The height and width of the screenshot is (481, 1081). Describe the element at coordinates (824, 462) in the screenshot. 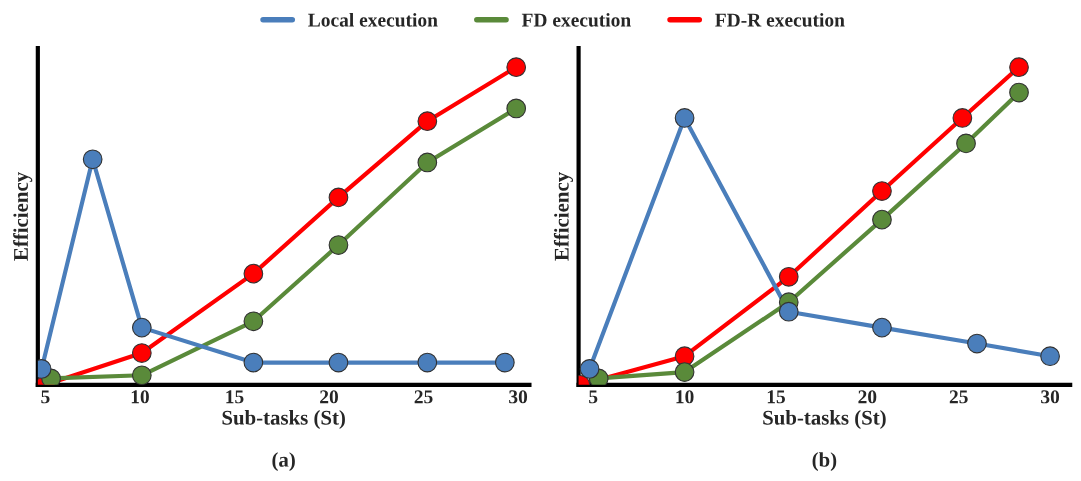

I see `text: (b)` at that location.